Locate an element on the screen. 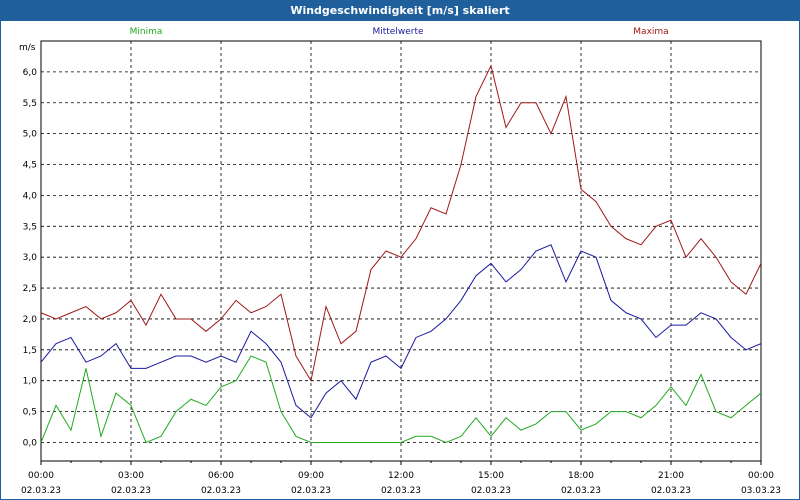 The height and width of the screenshot is (500, 800). y-tick-label: 5,0 is located at coordinates (30, 135).